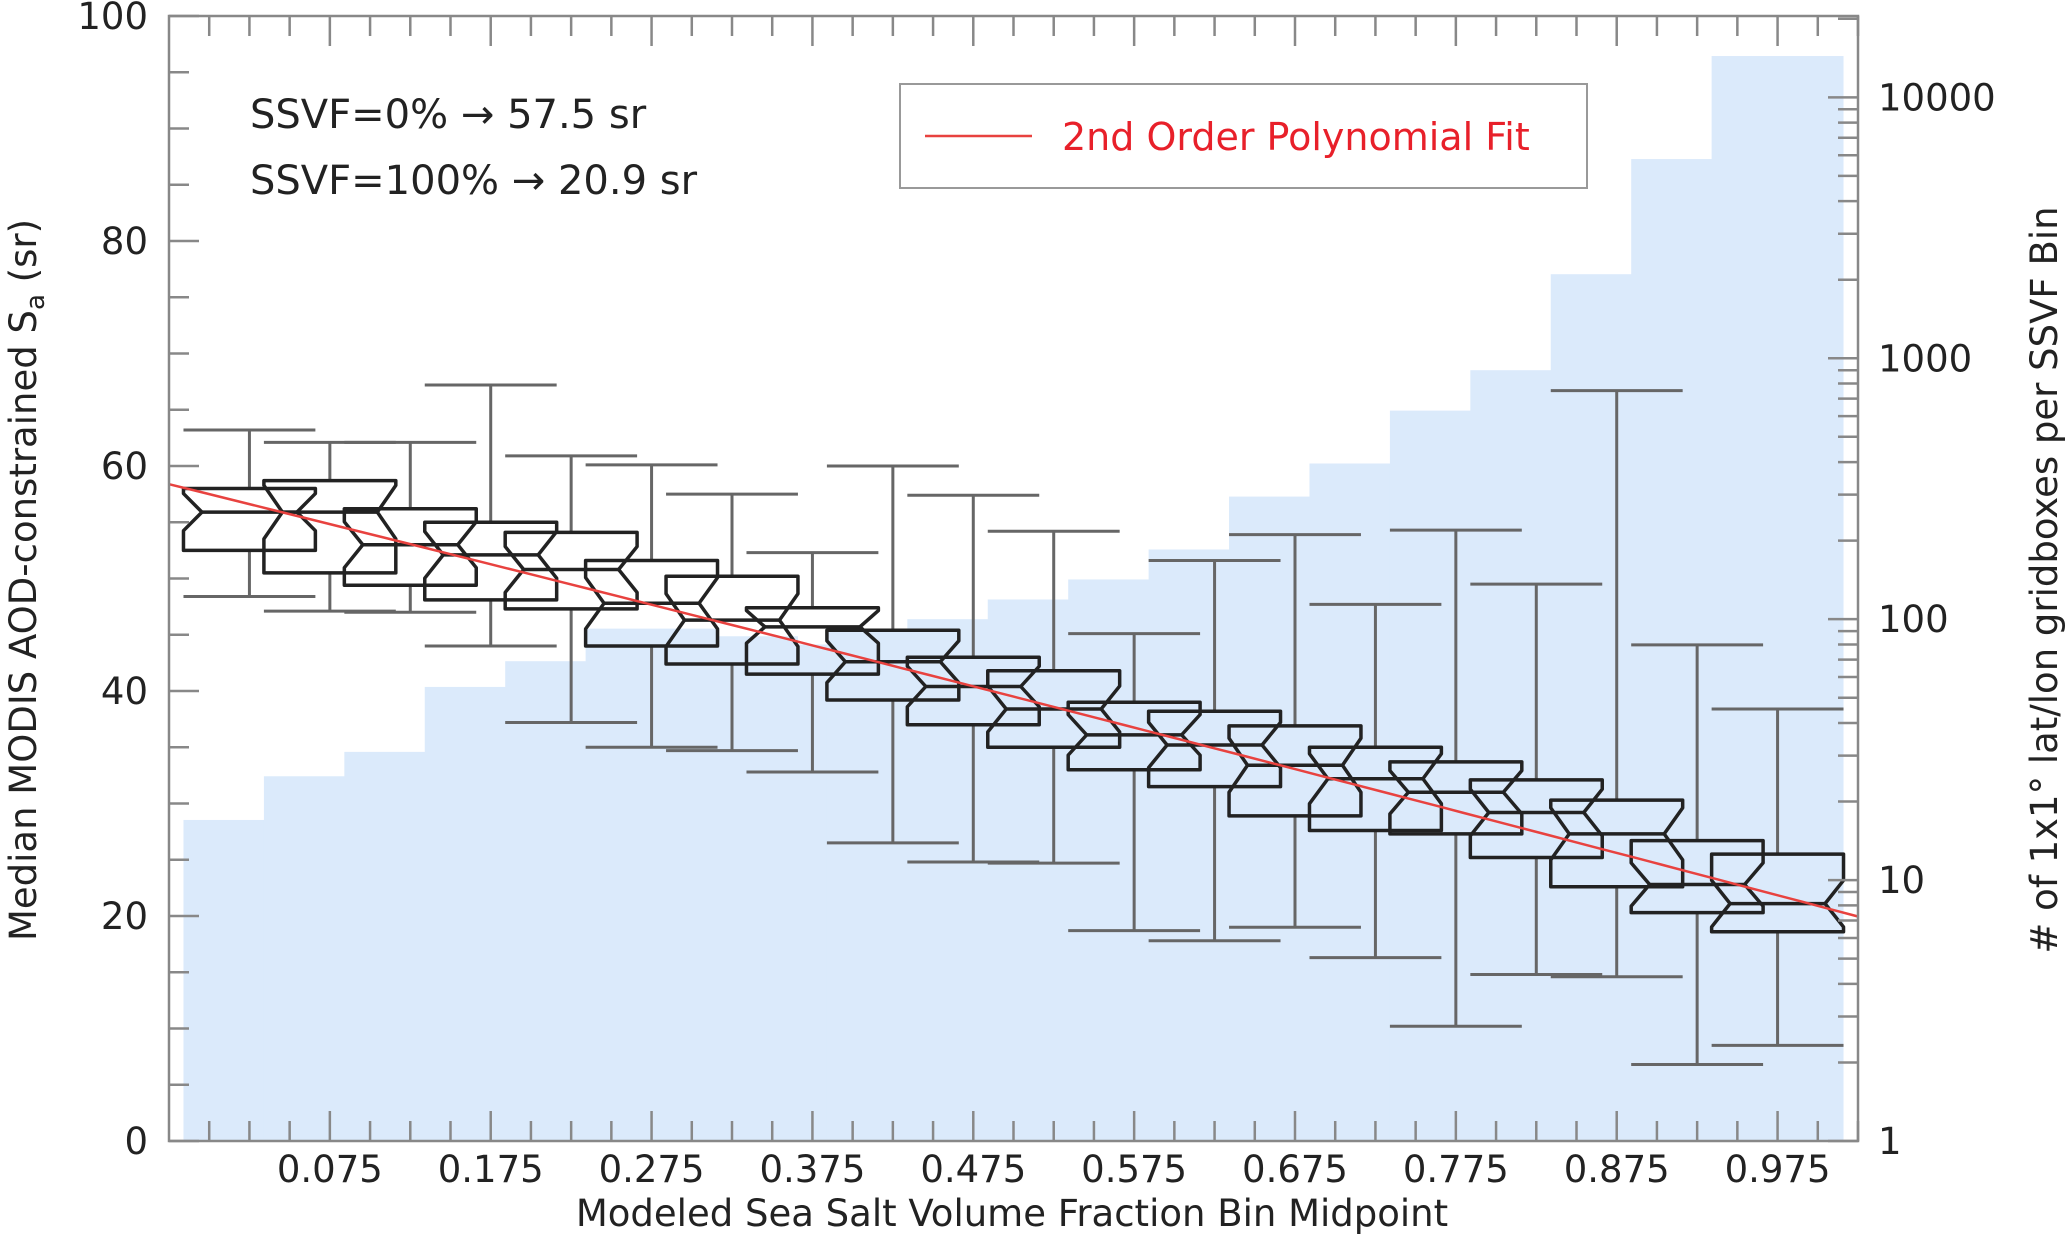  What do you see at coordinates (1134, 1169) in the screenshot?
I see `x-tick-label: 0.575` at bounding box center [1134, 1169].